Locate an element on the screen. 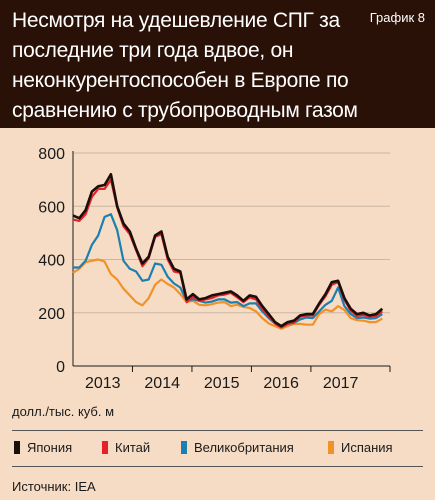 This screenshot has width=435, height=500. legend-bottom-rule is located at coordinates (217, 466).